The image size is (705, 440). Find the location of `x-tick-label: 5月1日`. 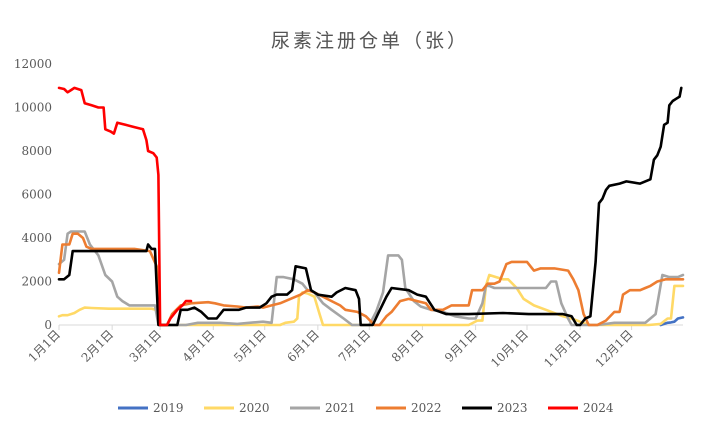

x-tick-label: 5月1日 is located at coordinates (250, 346).